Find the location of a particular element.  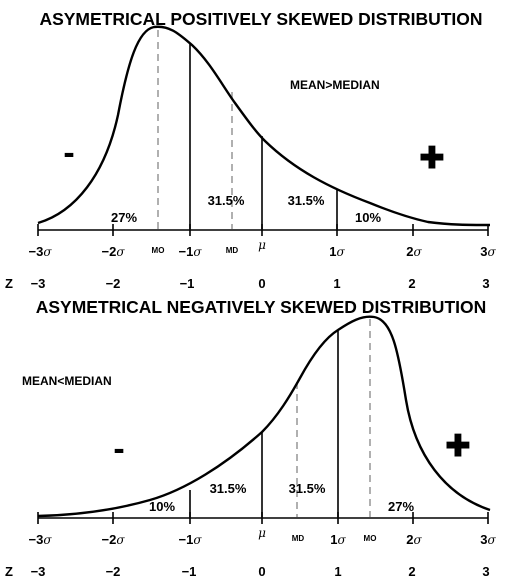

bottom-z-value: 1 is located at coordinates (337, 571).